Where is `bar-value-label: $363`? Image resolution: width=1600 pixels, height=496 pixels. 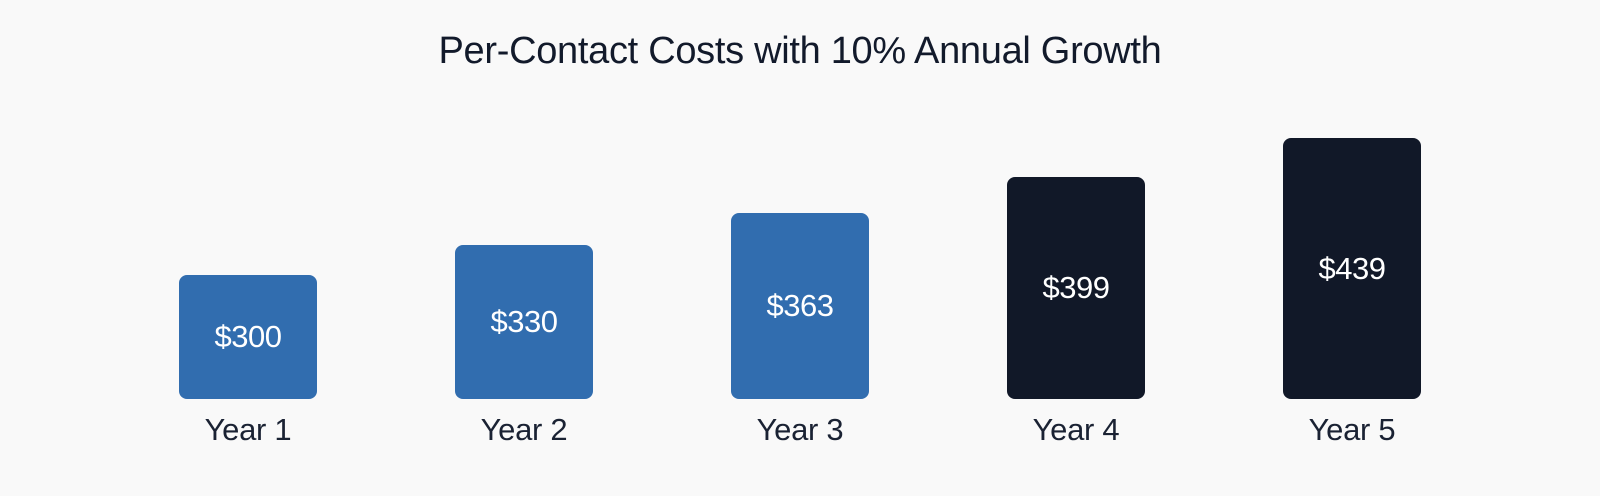 bar-value-label: $363 is located at coordinates (800, 305).